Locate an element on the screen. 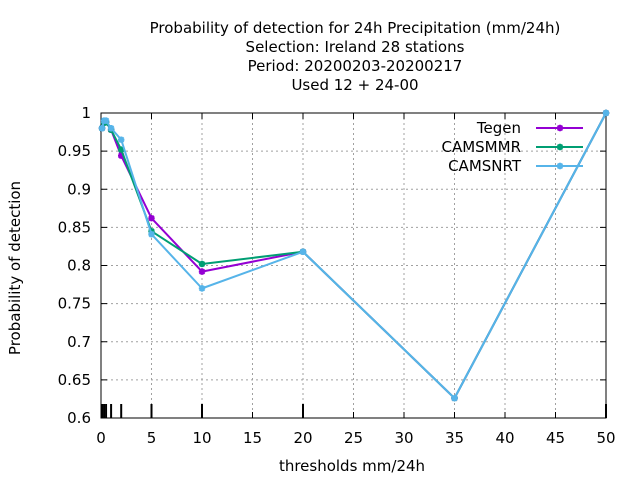 The width and height of the screenshot is (640, 480). x-tick-label: 35 is located at coordinates (454, 438).